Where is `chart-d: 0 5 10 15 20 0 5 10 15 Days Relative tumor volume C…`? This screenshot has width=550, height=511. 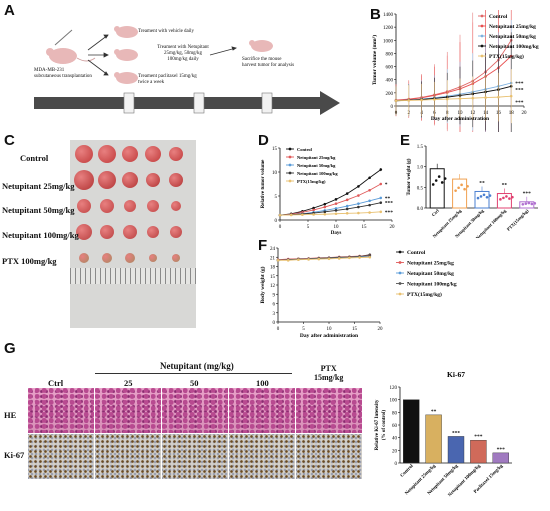
chart-d: 0 5 10 15 20 0 5 10 15 Days Relative tumor volume C… is located at coordinates (328, 191).